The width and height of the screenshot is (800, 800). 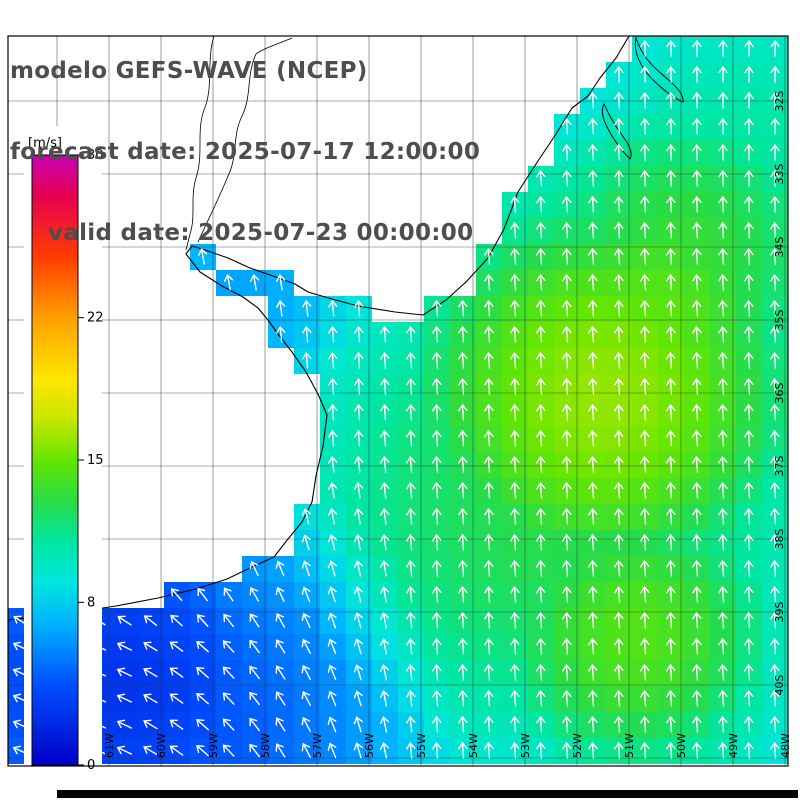 What do you see at coordinates (681, 745) in the screenshot?
I see `lon-label: 50W` at bounding box center [681, 745].